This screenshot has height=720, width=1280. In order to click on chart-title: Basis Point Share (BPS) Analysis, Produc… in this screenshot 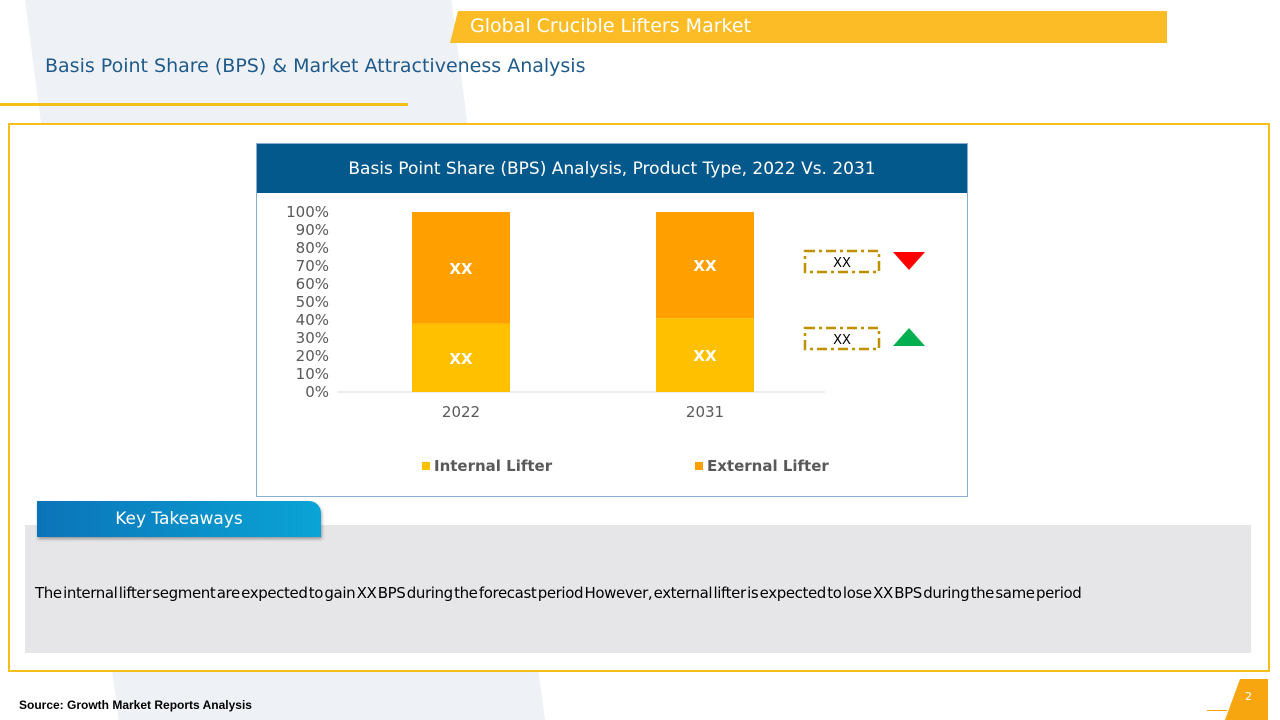, I will do `click(612, 168)`.